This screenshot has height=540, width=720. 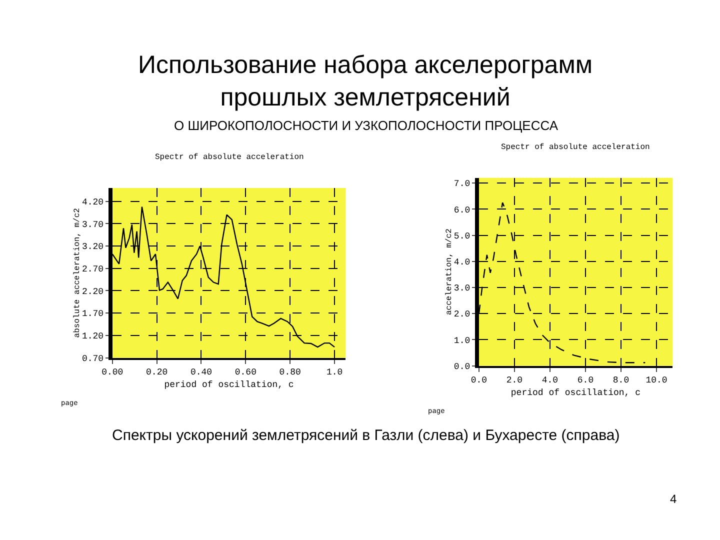 What do you see at coordinates (449, 272) in the screenshot?
I see `y-axis-title: acceleration, m/c2` at bounding box center [449, 272].